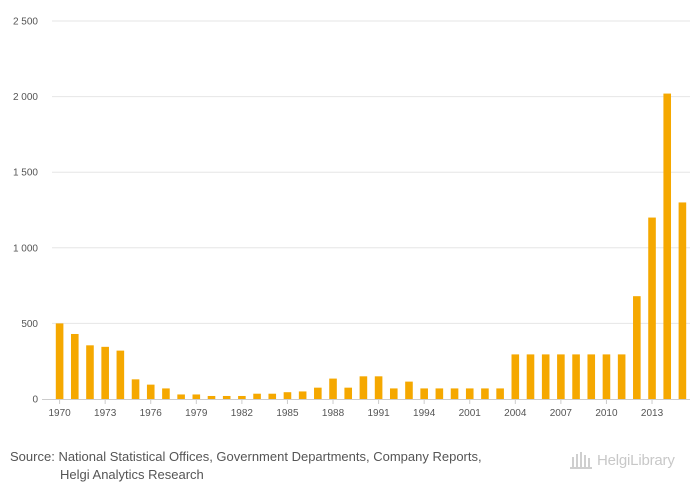 The width and height of the screenshot is (700, 500). I want to click on bar-1978, so click(181, 396).